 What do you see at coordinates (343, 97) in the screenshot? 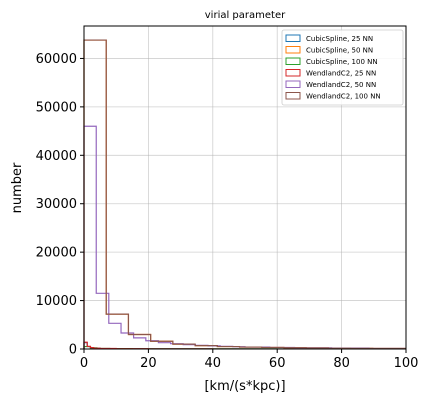
I see `legend-label: WendlandC2, 100 NN` at bounding box center [343, 97].